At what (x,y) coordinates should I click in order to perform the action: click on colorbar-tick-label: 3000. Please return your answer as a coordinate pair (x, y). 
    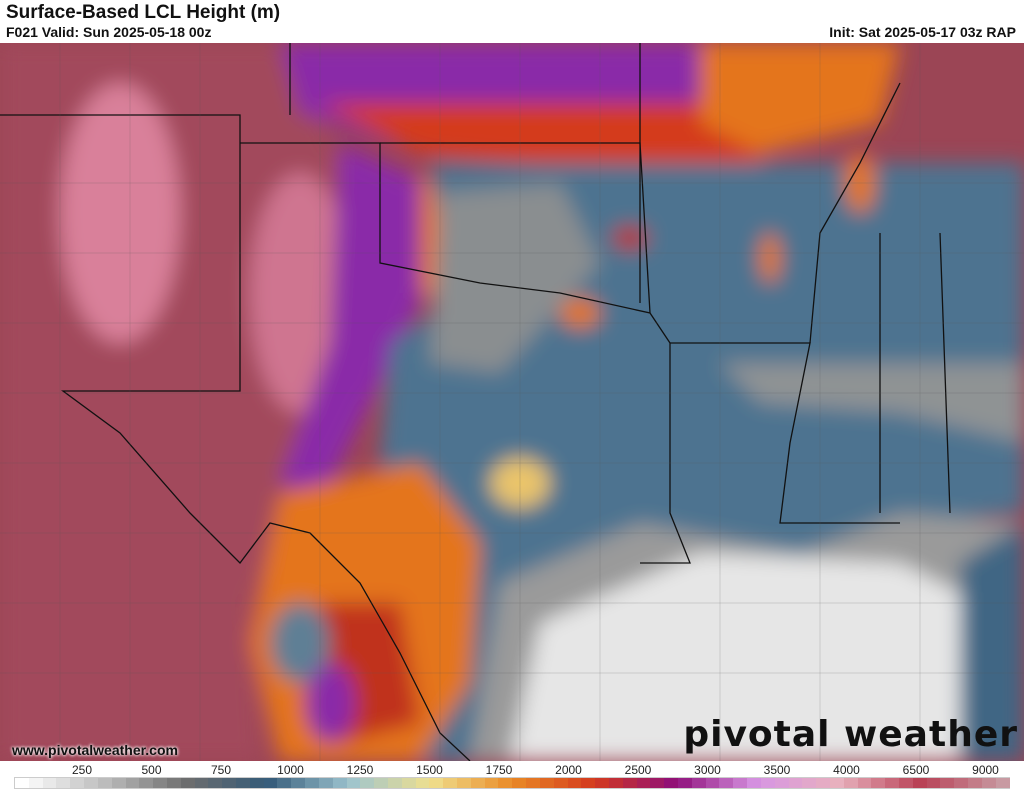
    Looking at the image, I should click on (707, 770).